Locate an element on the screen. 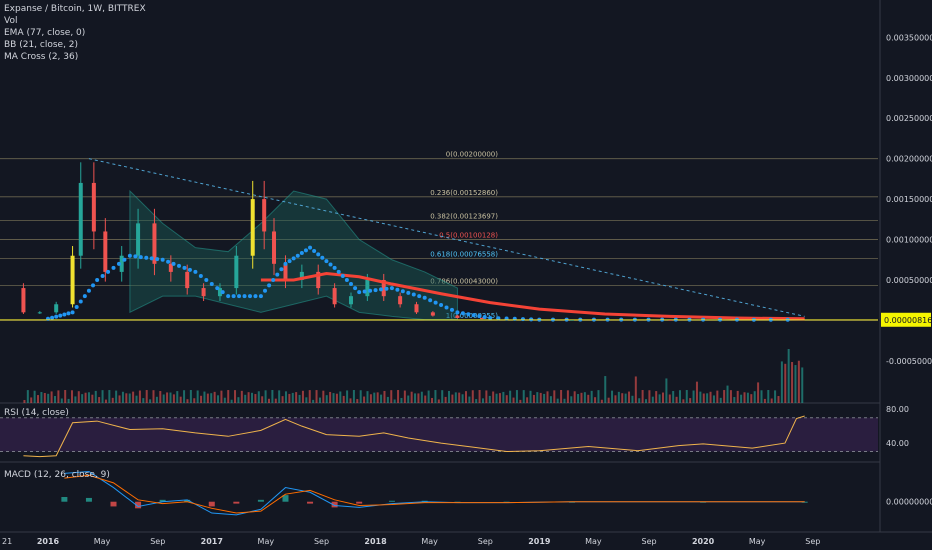 Image resolution: width=932 pixels, height=550 pixels. price-badge-text: 0.00000816 is located at coordinates (908, 320).